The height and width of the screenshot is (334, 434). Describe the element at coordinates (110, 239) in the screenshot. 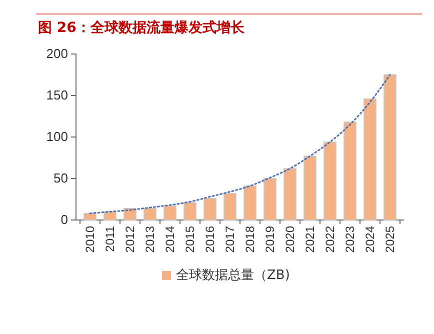

I see `x-tick-label: 2011` at that location.